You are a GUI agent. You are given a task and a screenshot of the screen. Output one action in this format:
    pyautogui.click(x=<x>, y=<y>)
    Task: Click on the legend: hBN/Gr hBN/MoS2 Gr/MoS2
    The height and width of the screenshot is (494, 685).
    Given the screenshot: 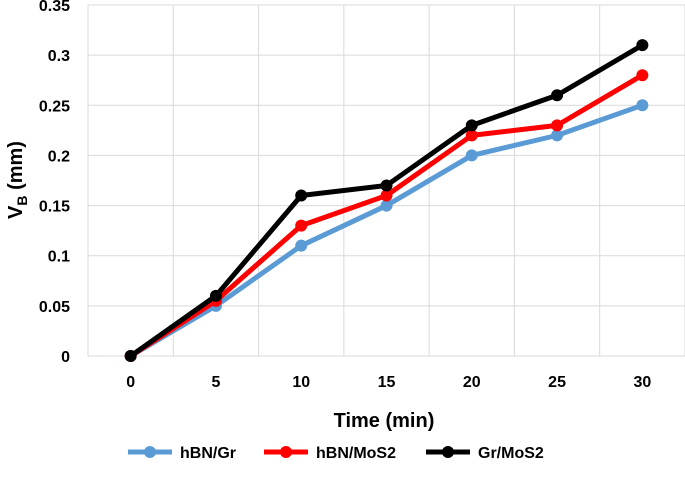 What is the action you would take?
    pyautogui.click(x=336, y=453)
    